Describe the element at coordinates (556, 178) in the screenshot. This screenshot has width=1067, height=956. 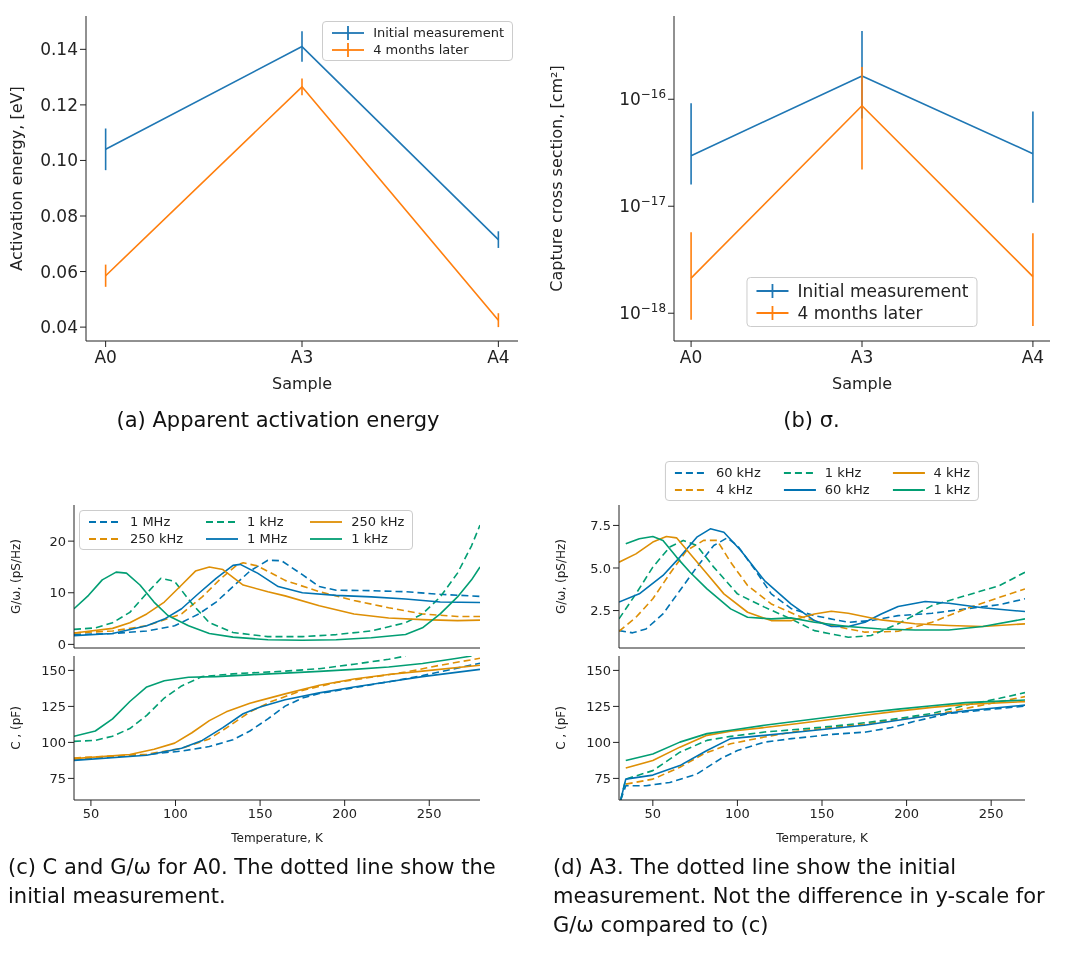
I see `y-axis-title: Capture cross section, [cm²]` at that location.